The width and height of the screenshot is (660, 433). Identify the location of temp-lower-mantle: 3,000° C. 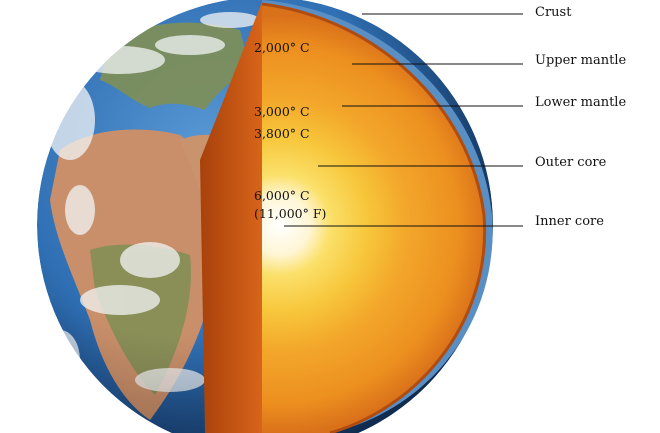
(282, 111).